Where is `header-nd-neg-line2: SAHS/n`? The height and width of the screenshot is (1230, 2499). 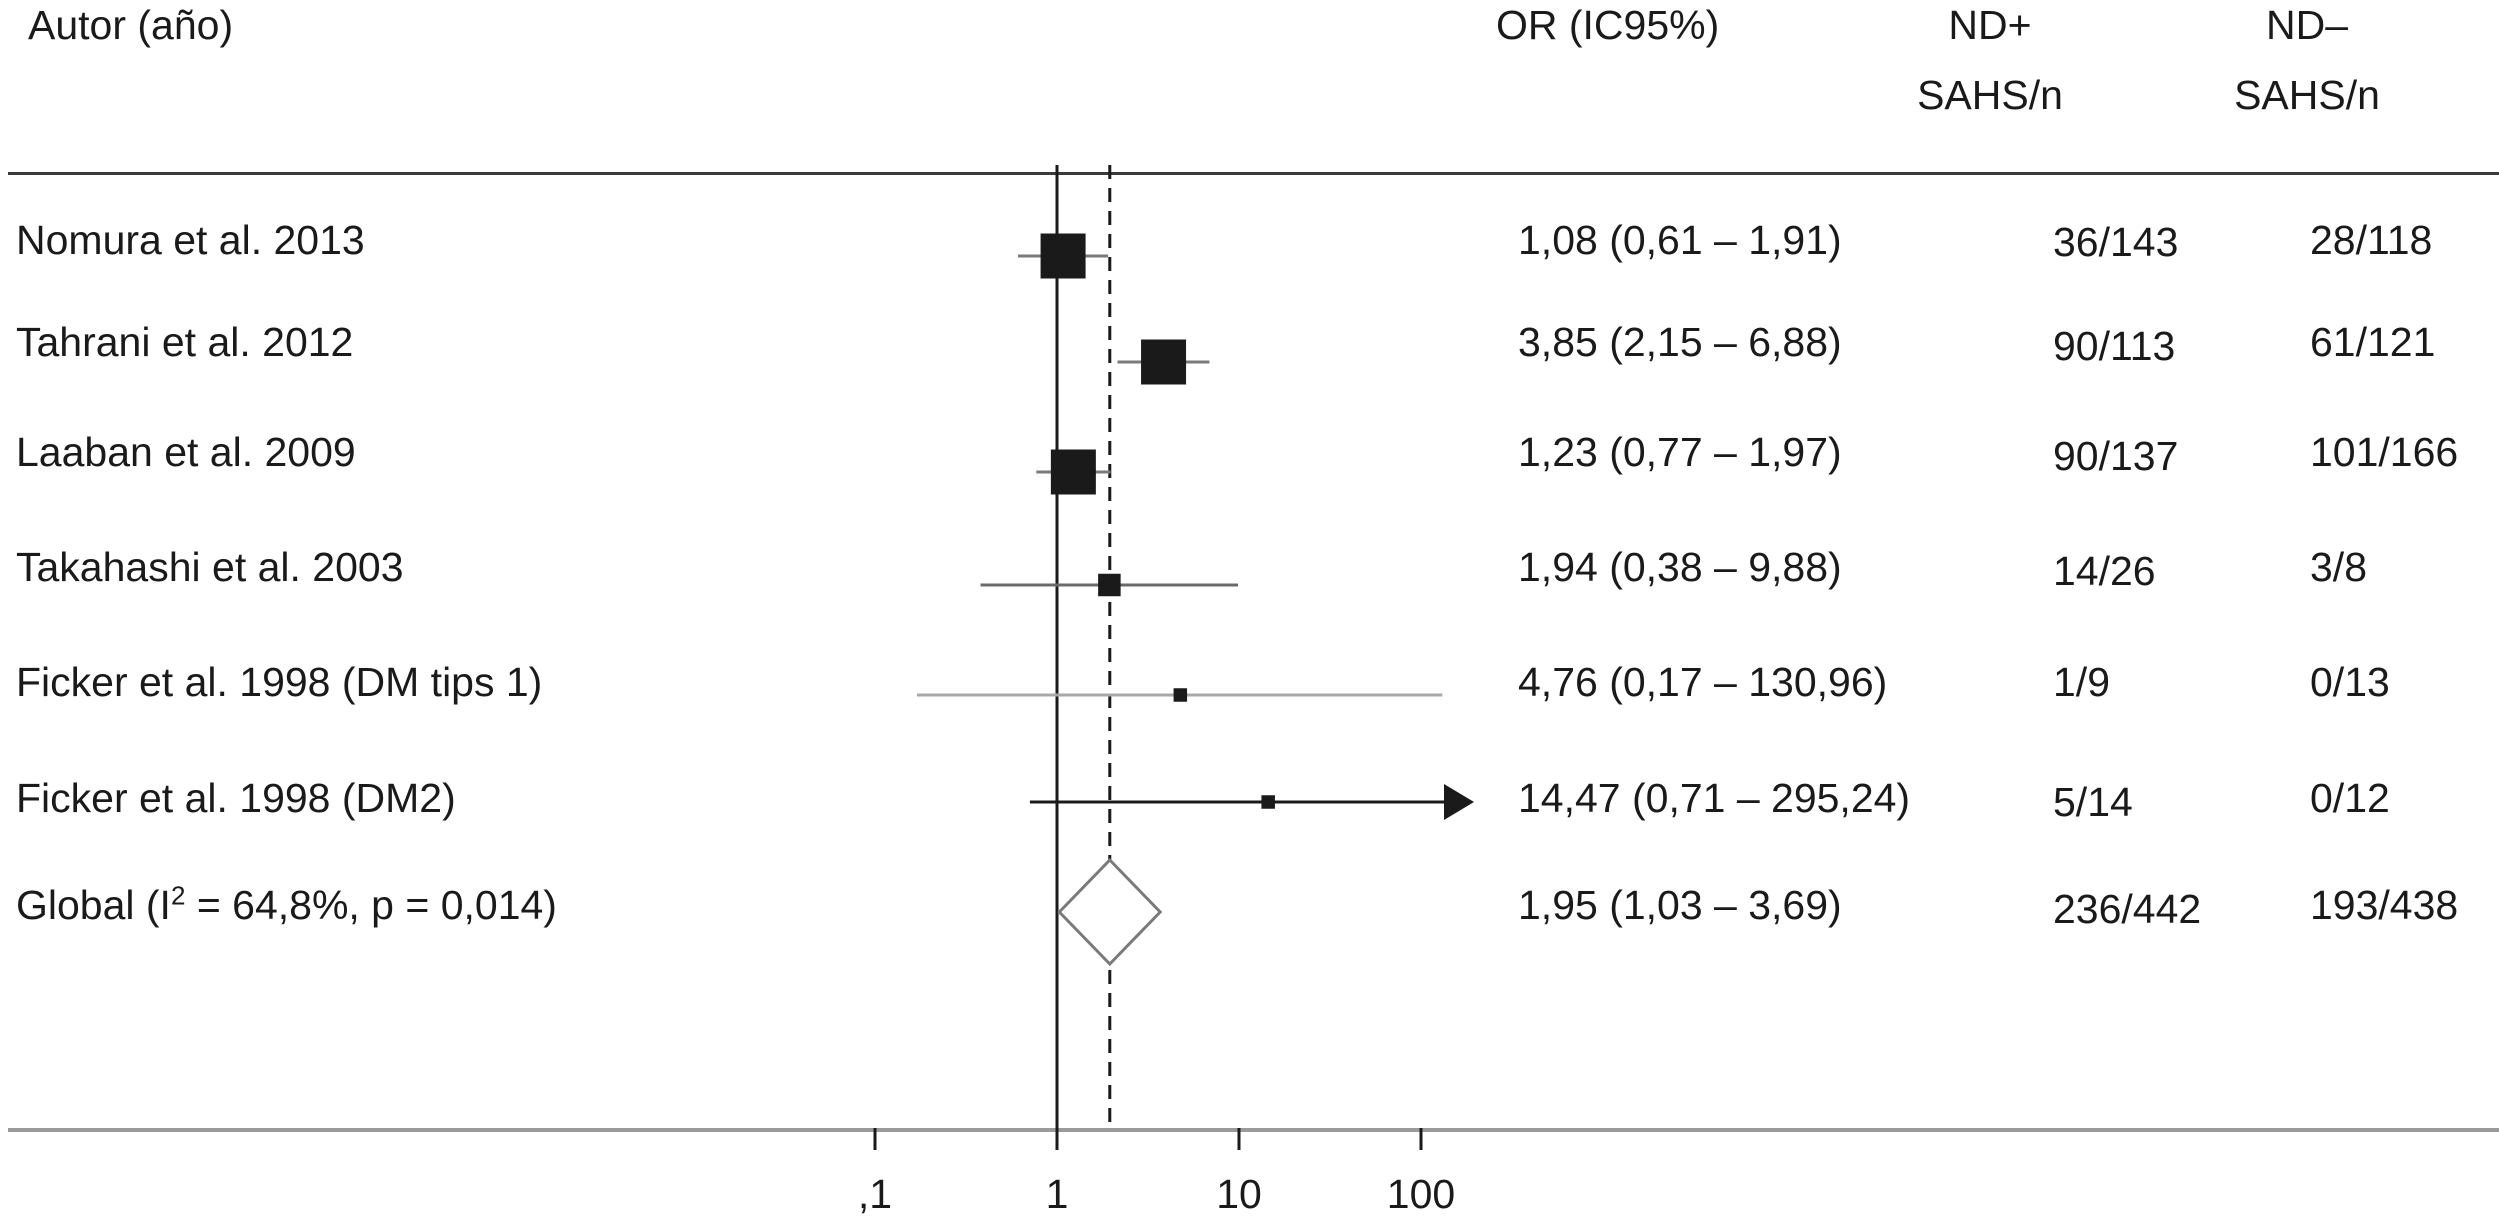
header-nd-neg-line2: SAHS/n is located at coordinates (2307, 95).